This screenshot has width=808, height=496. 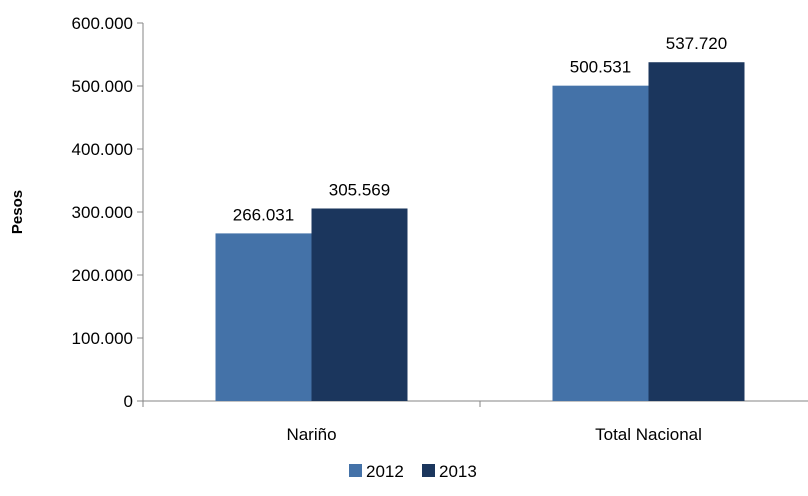 What do you see at coordinates (102, 212) in the screenshot?
I see `y-tick-label: 300.000` at bounding box center [102, 212].